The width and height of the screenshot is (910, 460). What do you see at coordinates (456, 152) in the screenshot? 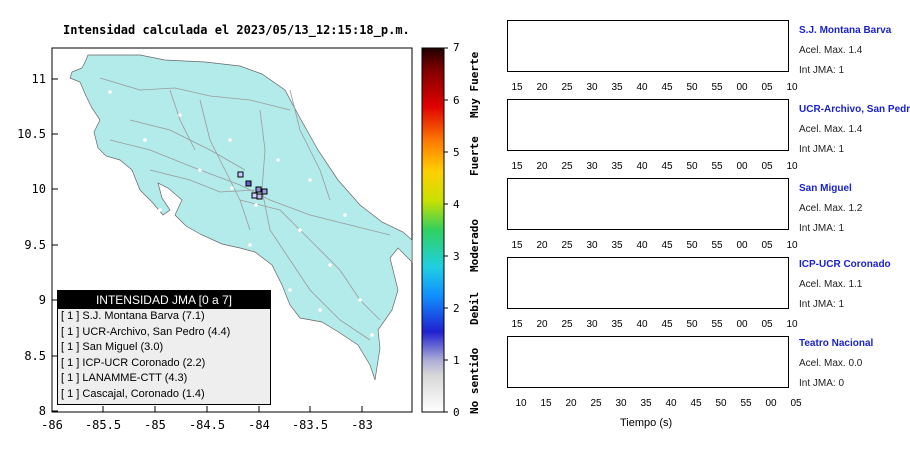
I see `colorbar-tick: 5` at bounding box center [456, 152].